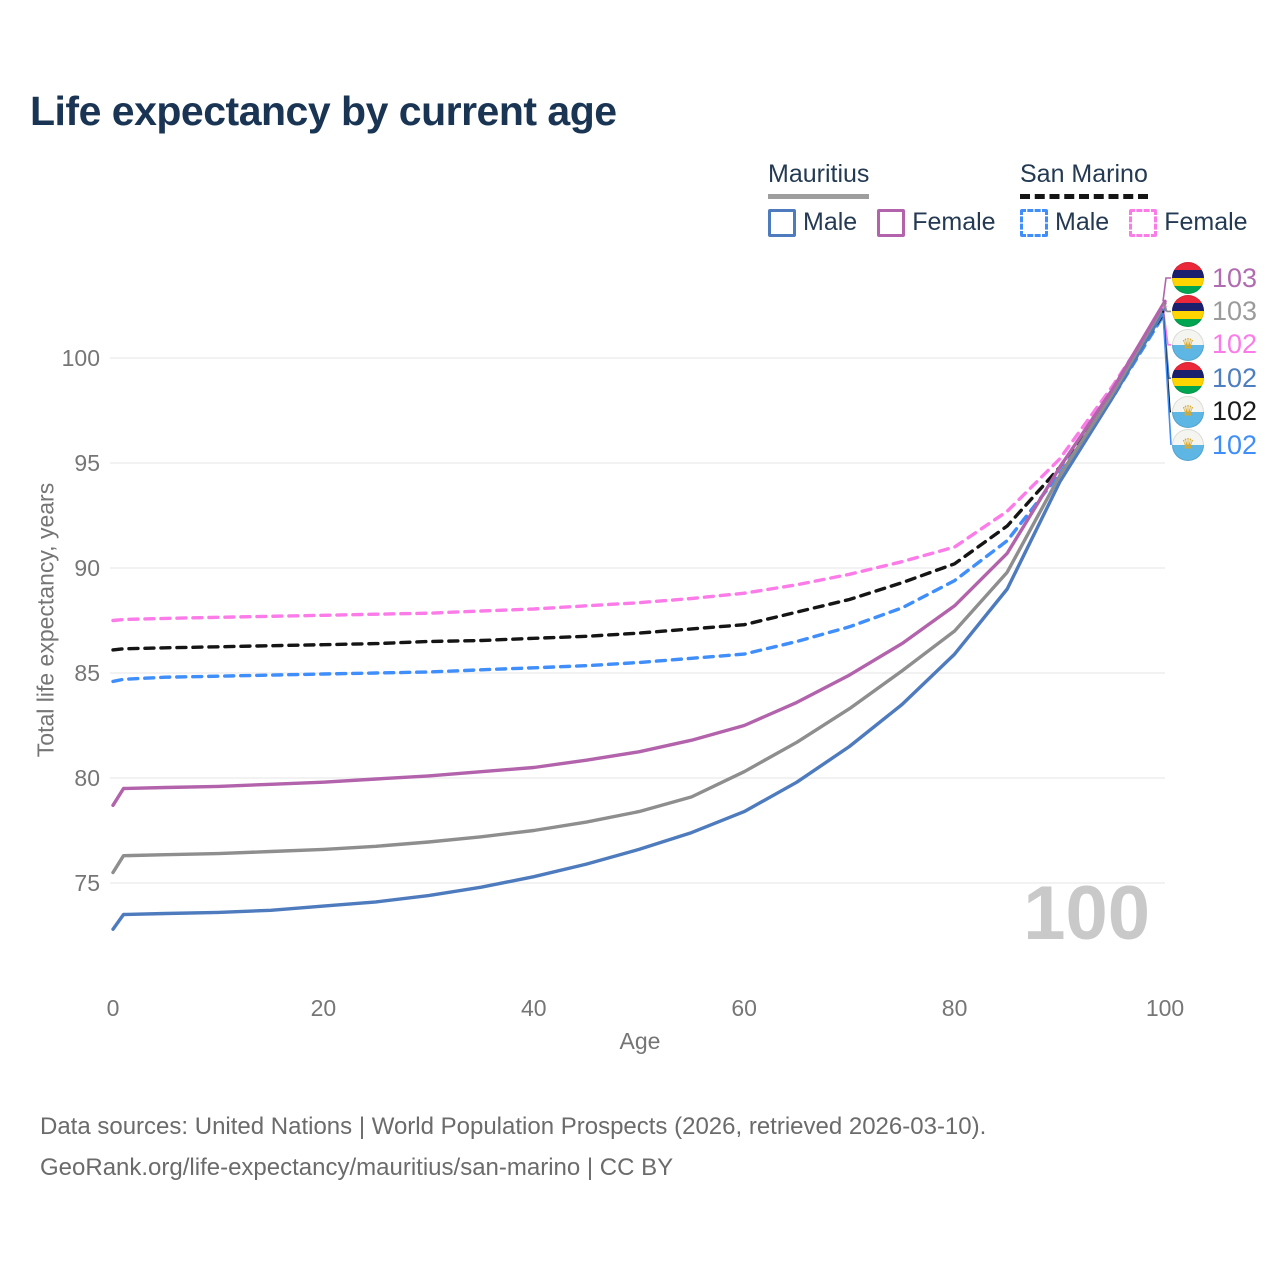  What do you see at coordinates (882, 198) in the screenshot?
I see `legend-group-mauritius: Mauritius Male Female` at bounding box center [882, 198].